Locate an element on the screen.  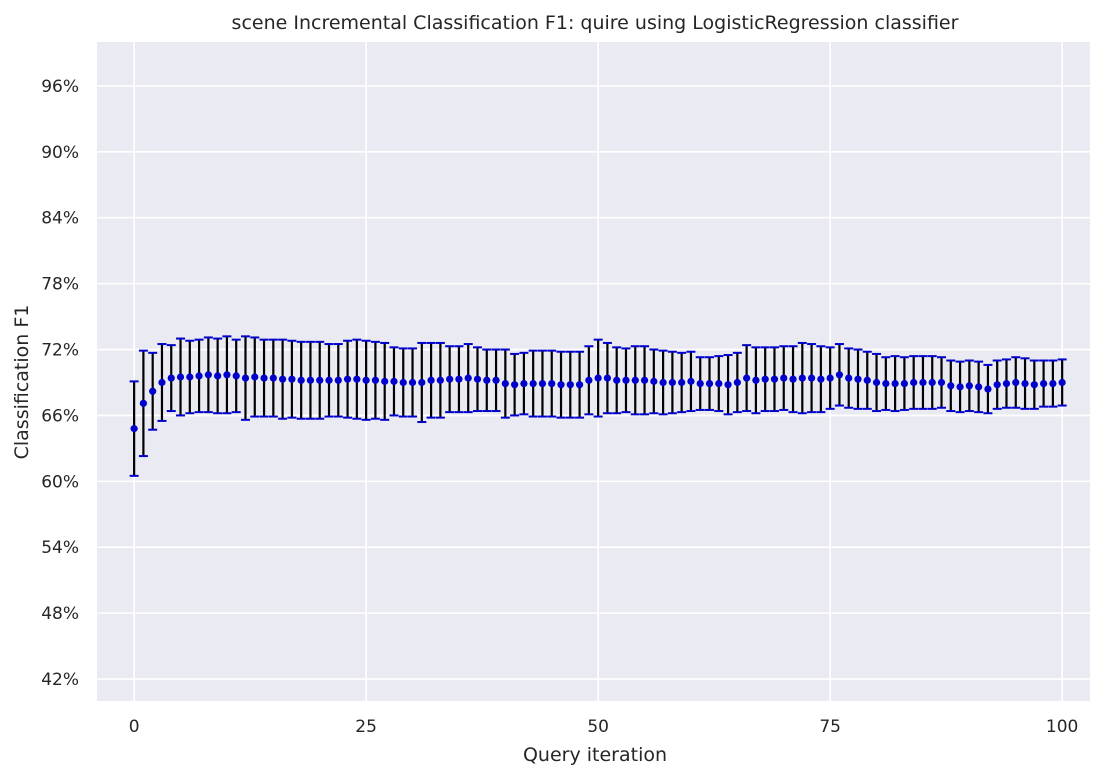
x-axis-label: Query iteration is located at coordinates (595, 755).